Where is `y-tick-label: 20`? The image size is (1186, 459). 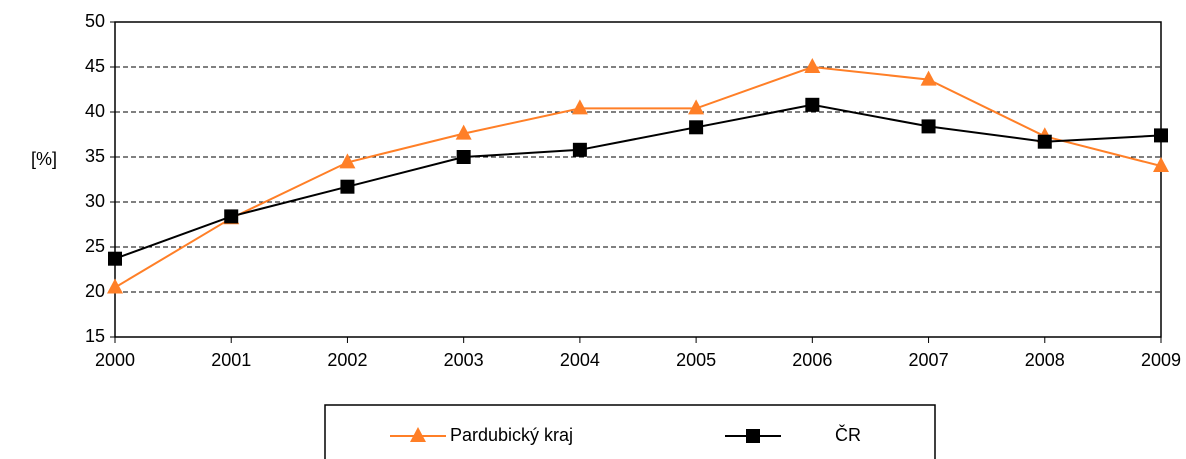
y-tick-label: 20 is located at coordinates (95, 291).